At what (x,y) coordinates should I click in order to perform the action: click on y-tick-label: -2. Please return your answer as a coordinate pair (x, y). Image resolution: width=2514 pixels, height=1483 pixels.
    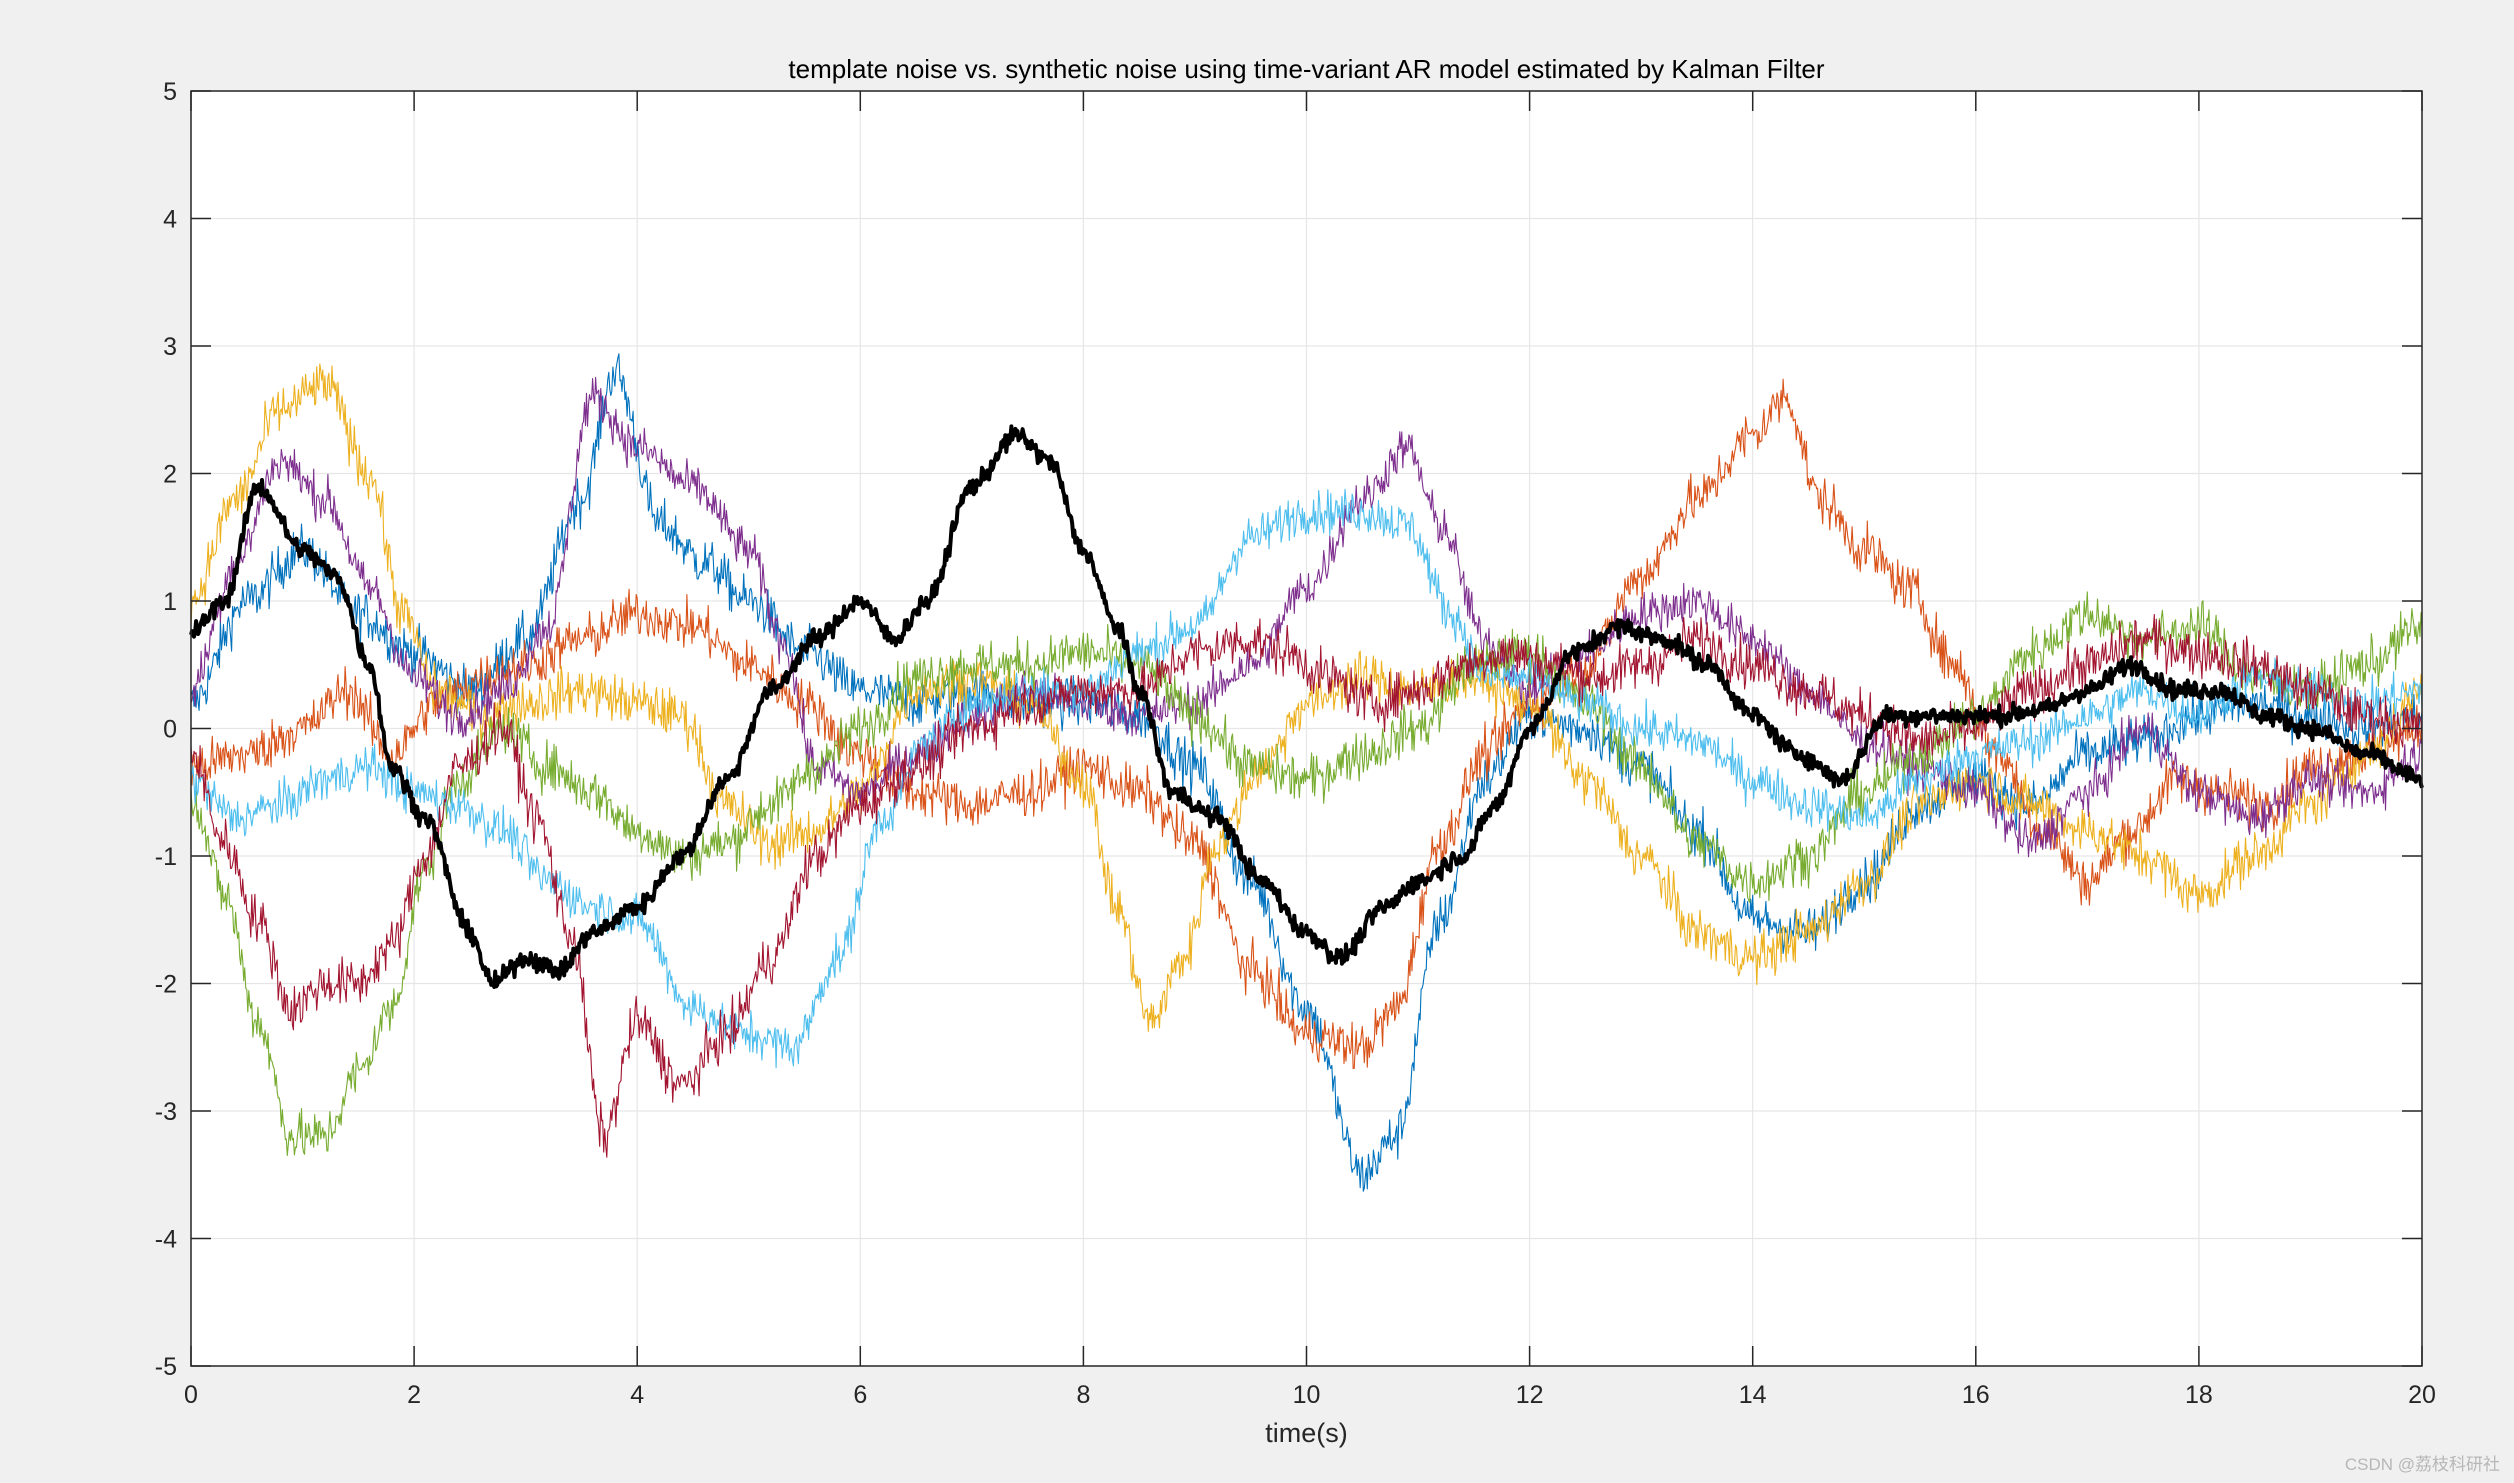
    Looking at the image, I should click on (166, 985).